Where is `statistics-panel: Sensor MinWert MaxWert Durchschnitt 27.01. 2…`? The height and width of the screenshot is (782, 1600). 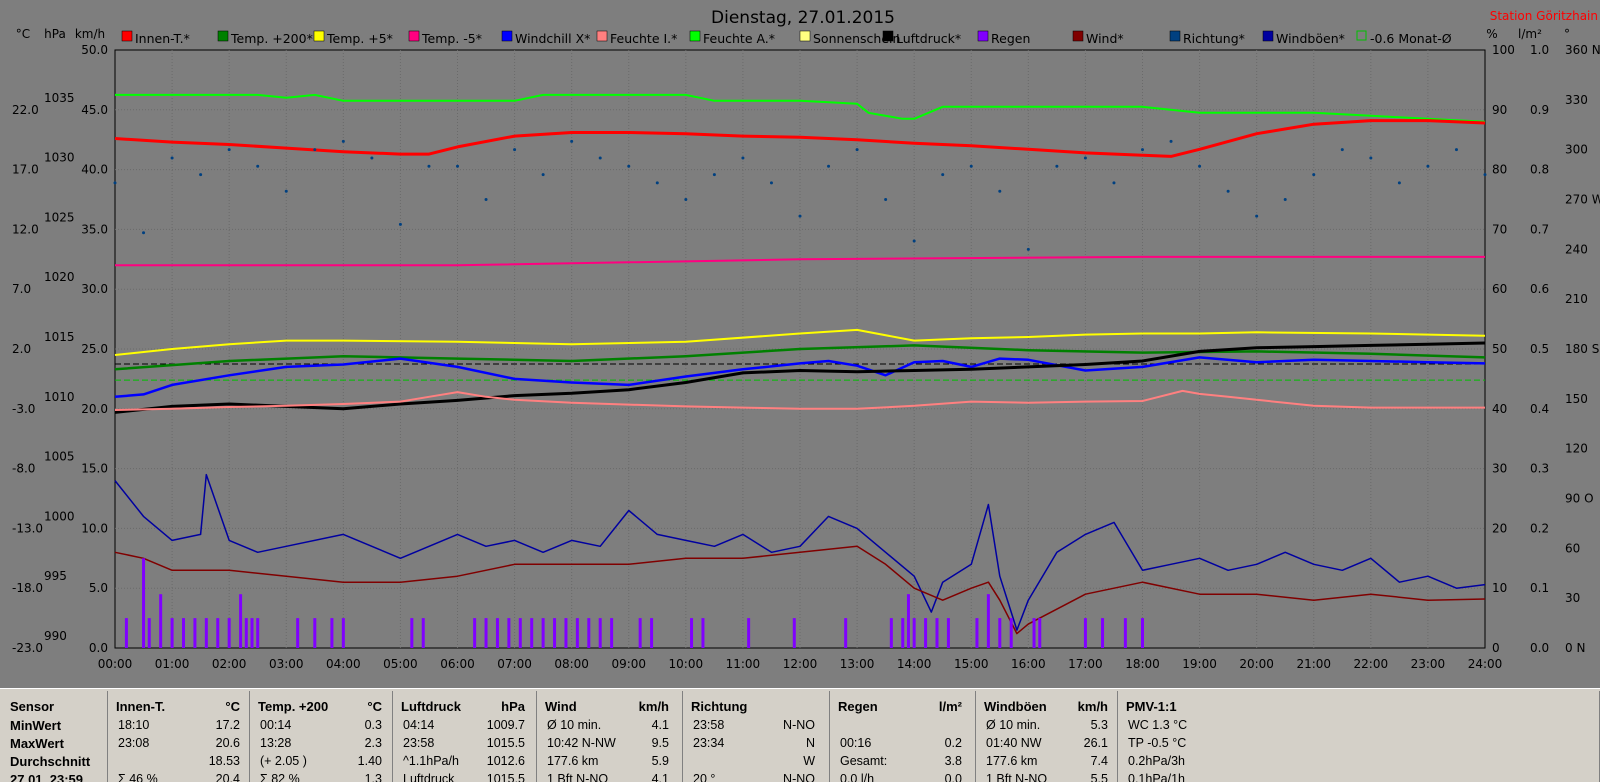 statistics-panel: Sensor MinWert MaxWert Durchschnitt 27.01. 2… is located at coordinates (800, 735).